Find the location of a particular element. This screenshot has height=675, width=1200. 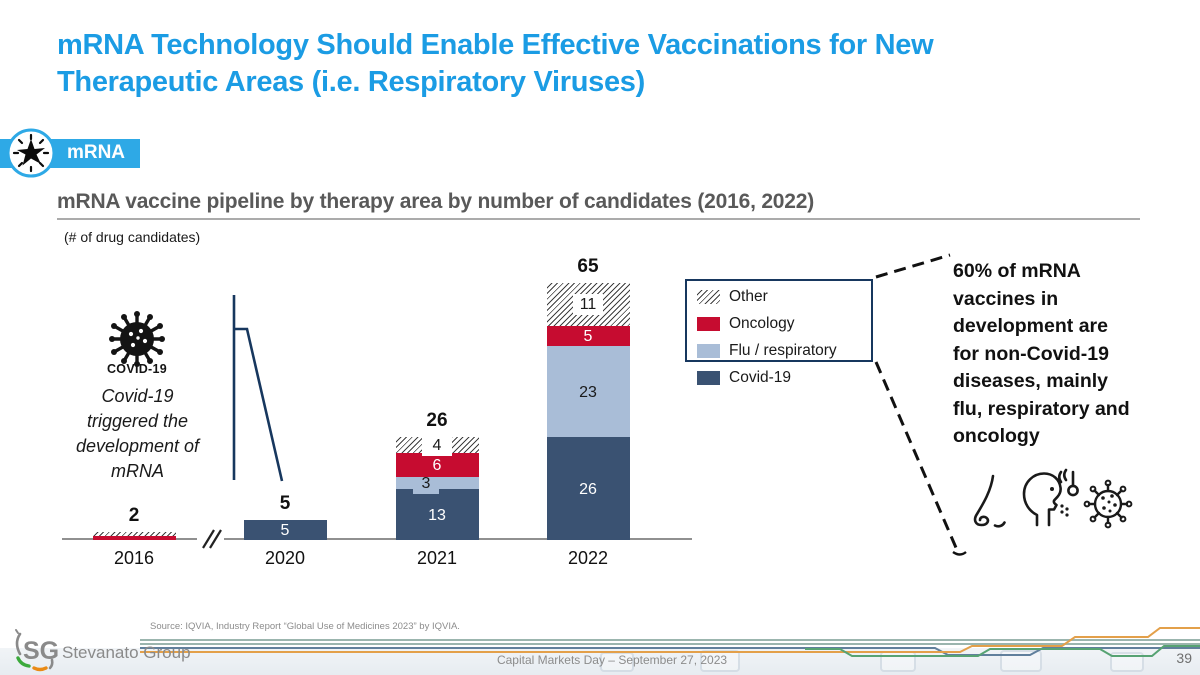

bar-value-covid-2020: 5 is located at coordinates (285, 530).